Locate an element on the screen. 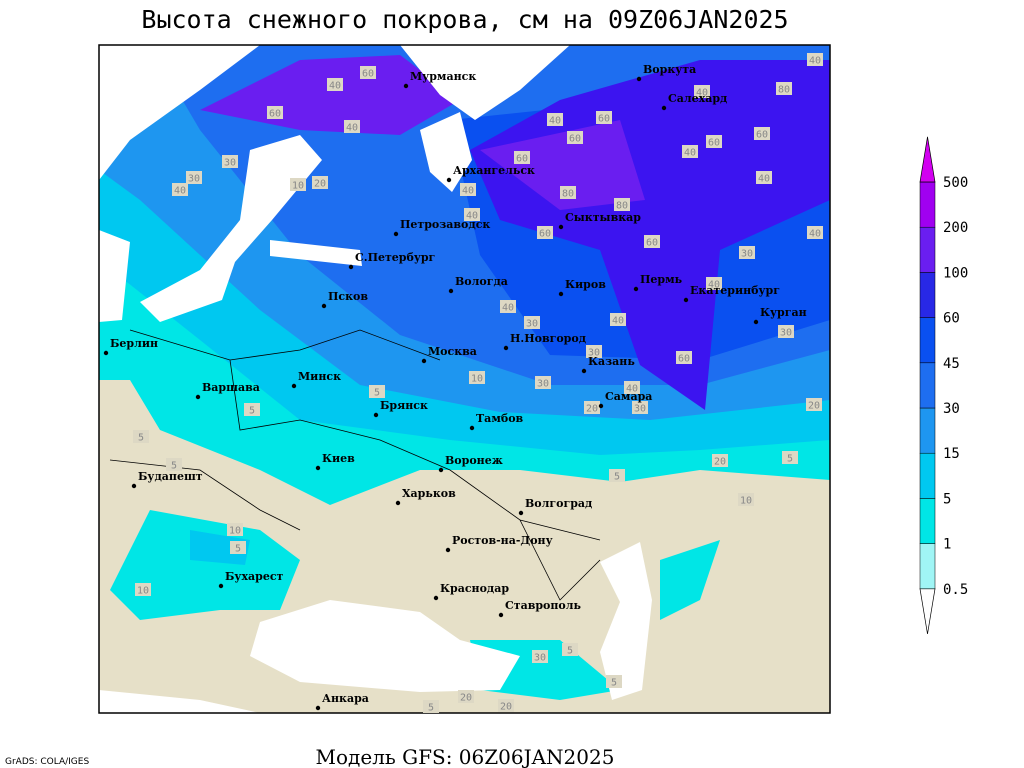  legend-bottom-arrow is located at coordinates (927, 611).